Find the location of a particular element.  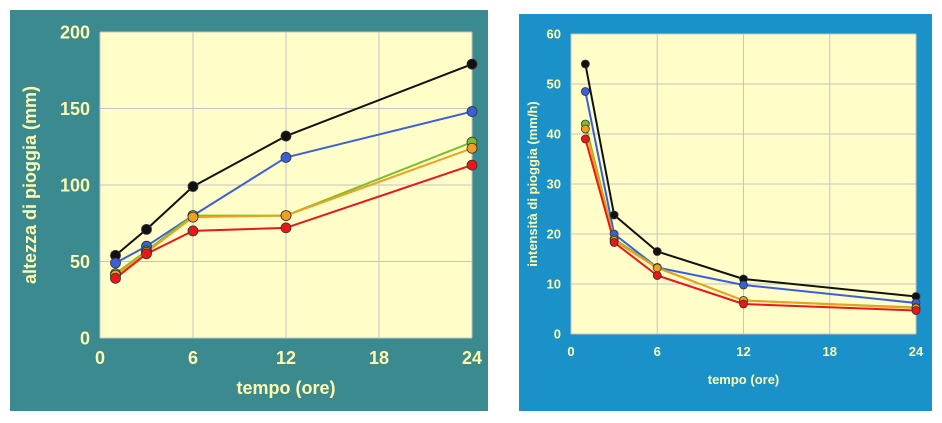

y-axis-label: intensità di pioggia (mm/h) is located at coordinates (532, 183).